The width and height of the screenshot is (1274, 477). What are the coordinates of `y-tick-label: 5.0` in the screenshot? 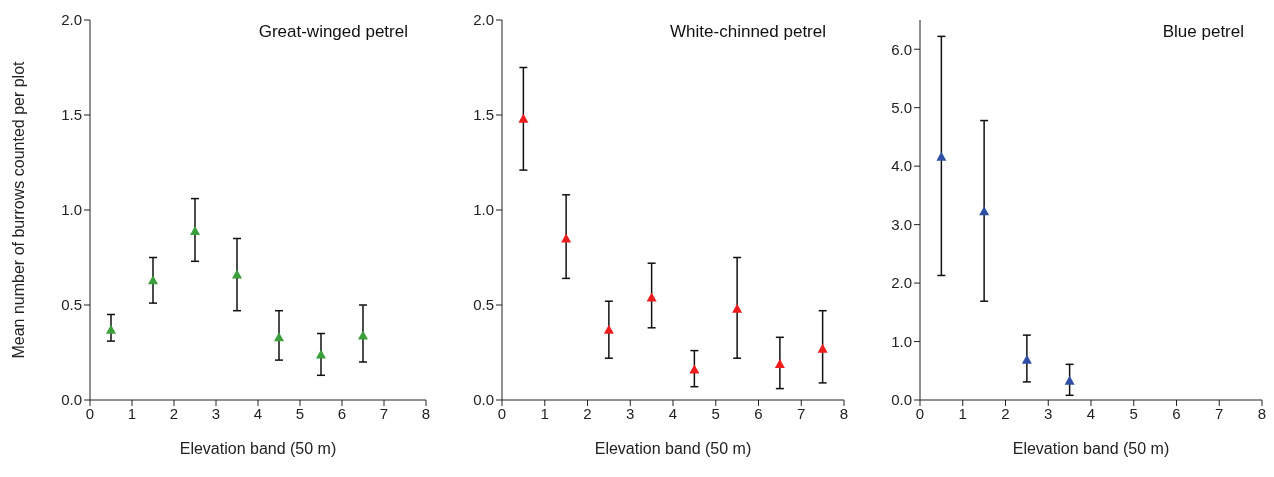 It's located at (901, 108).